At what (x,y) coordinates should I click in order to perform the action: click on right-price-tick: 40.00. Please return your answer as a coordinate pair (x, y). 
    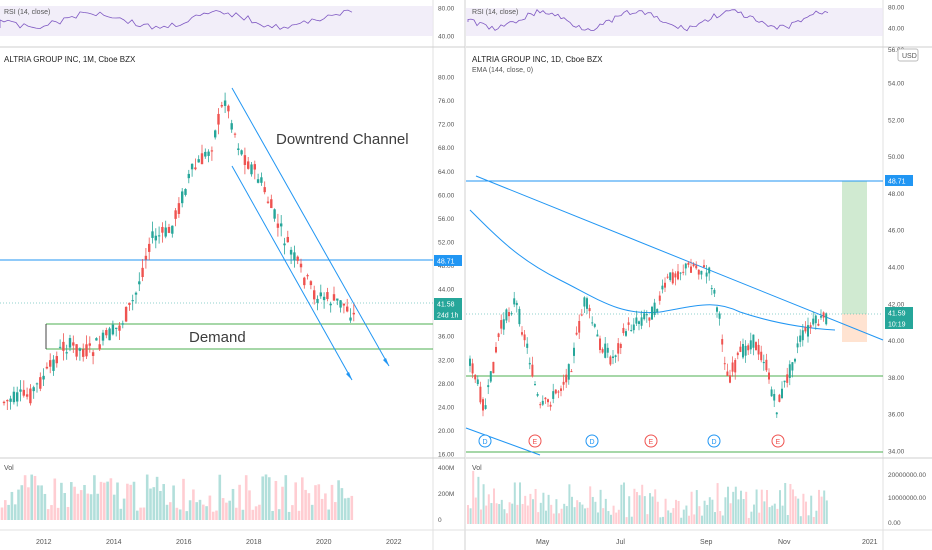
    Looking at the image, I should click on (896, 341).